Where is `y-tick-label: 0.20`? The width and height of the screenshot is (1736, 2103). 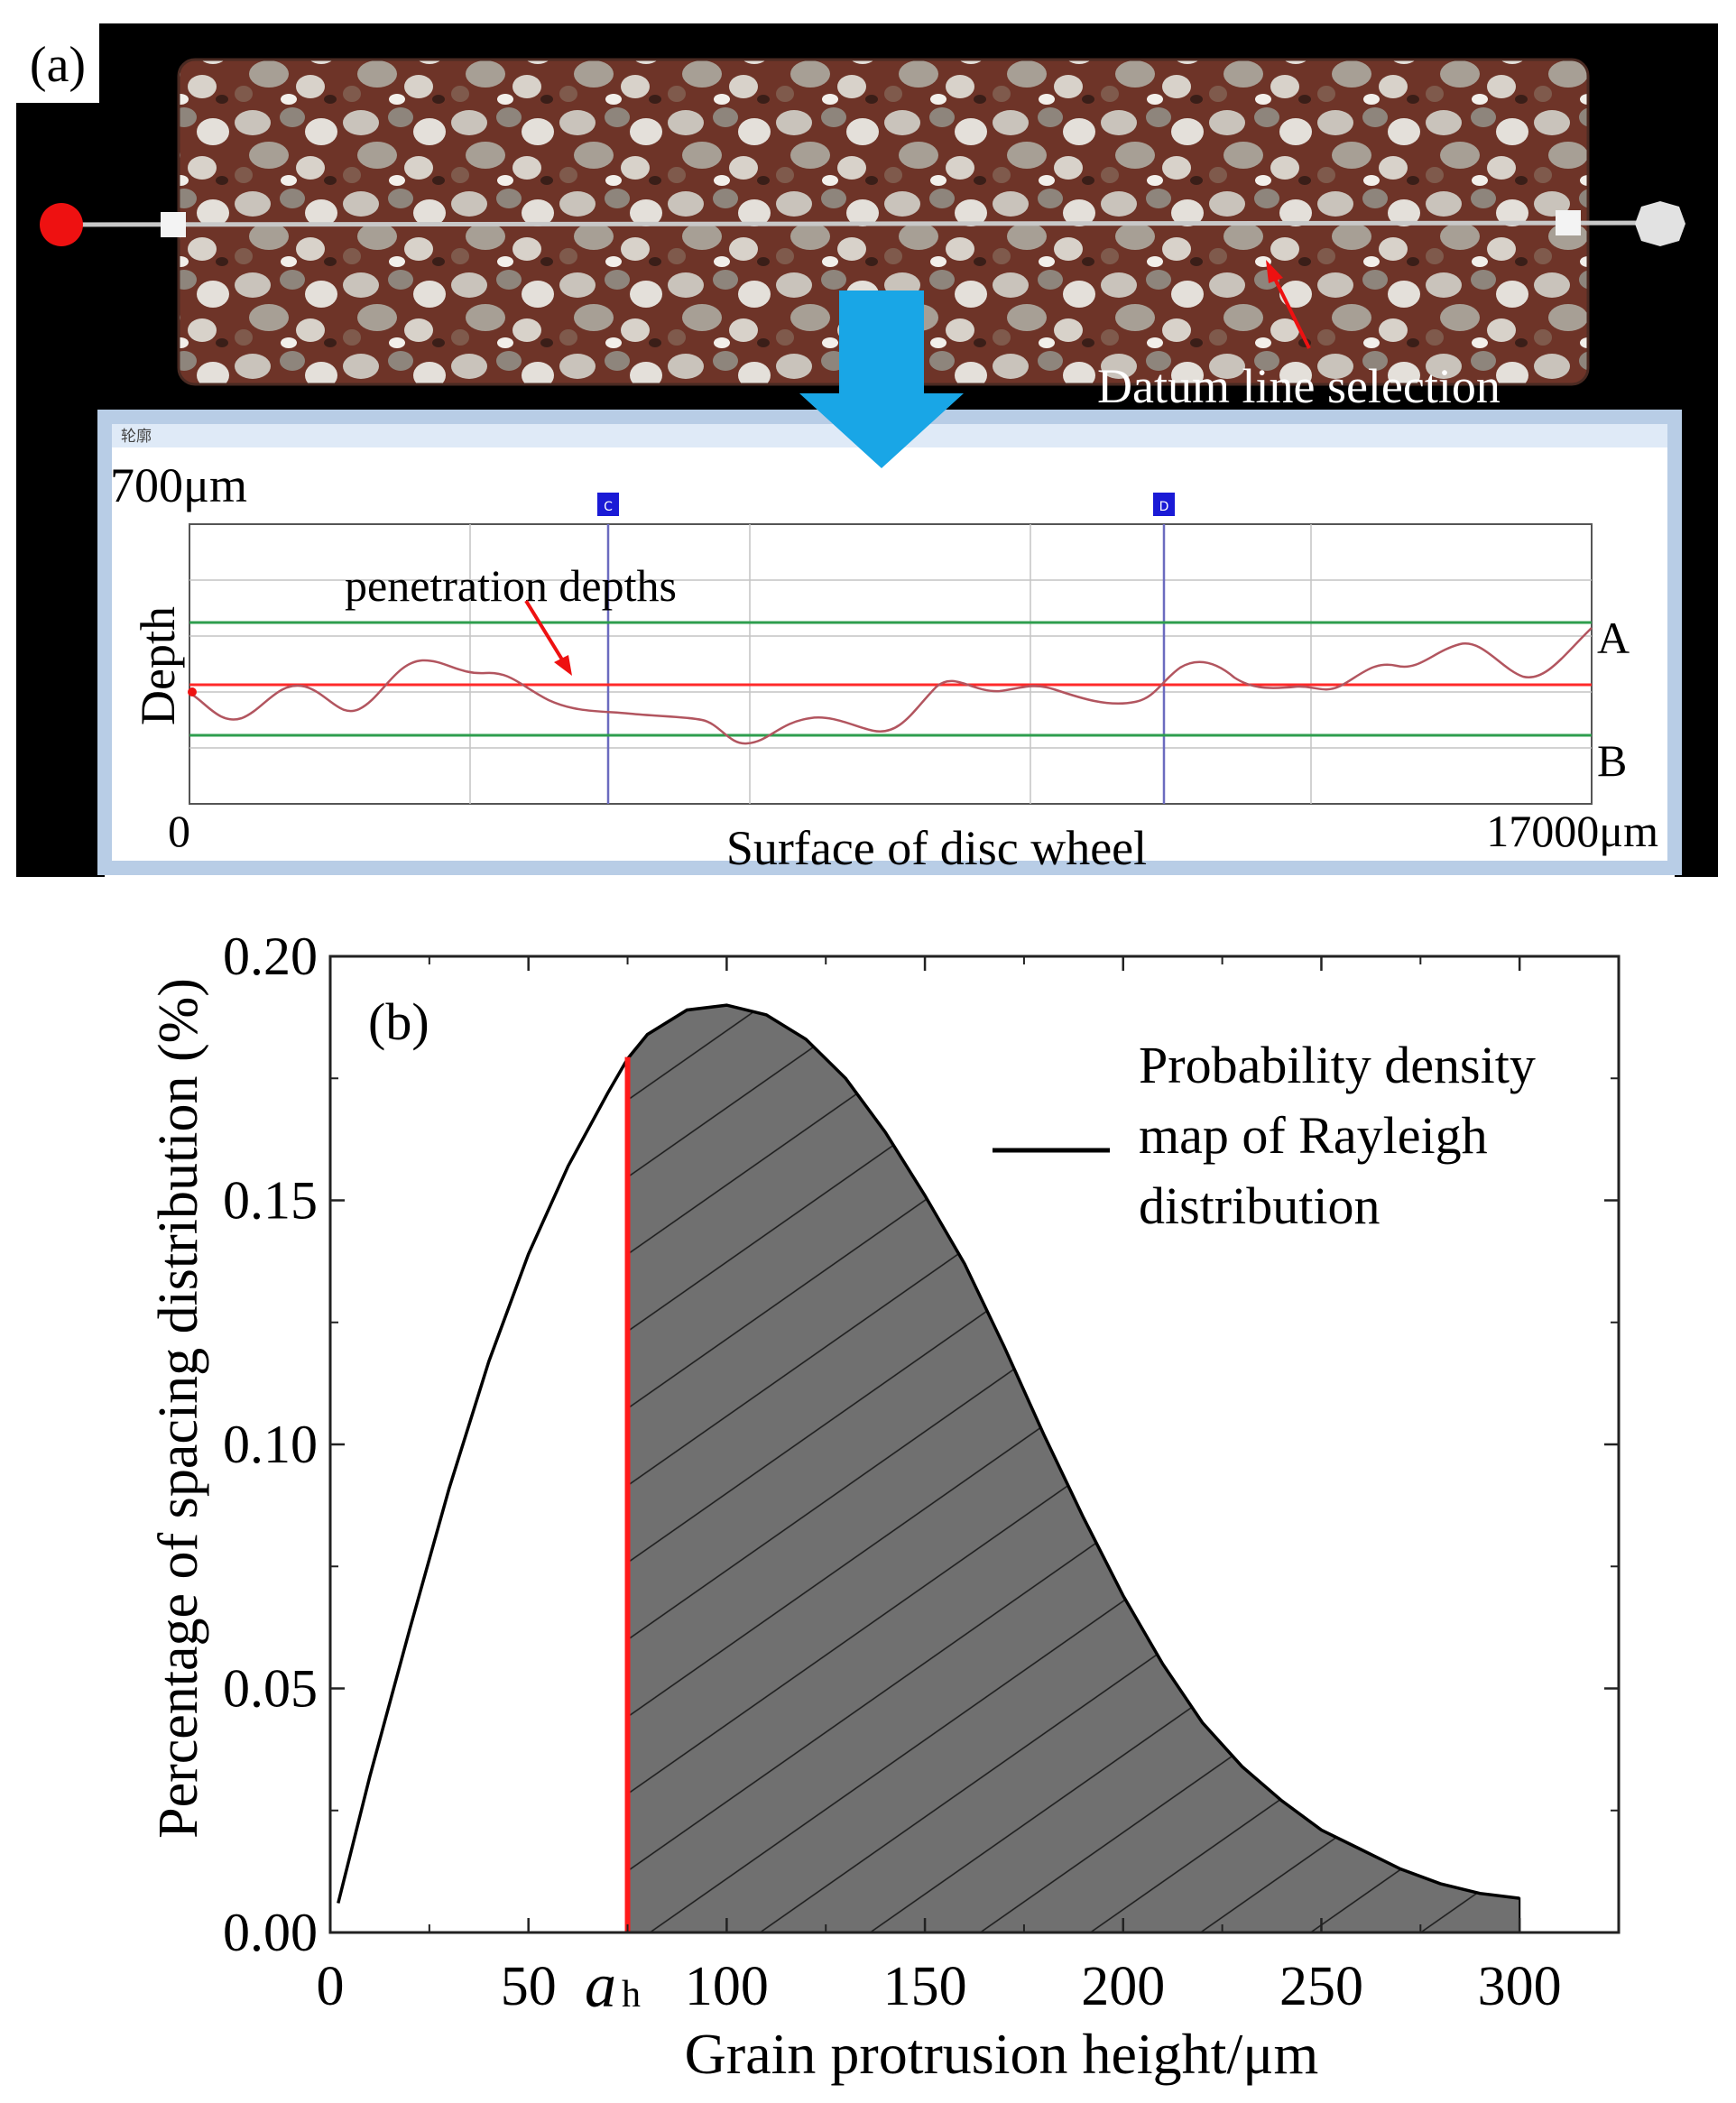
y-tick-label: 0.20 is located at coordinates (270, 956).